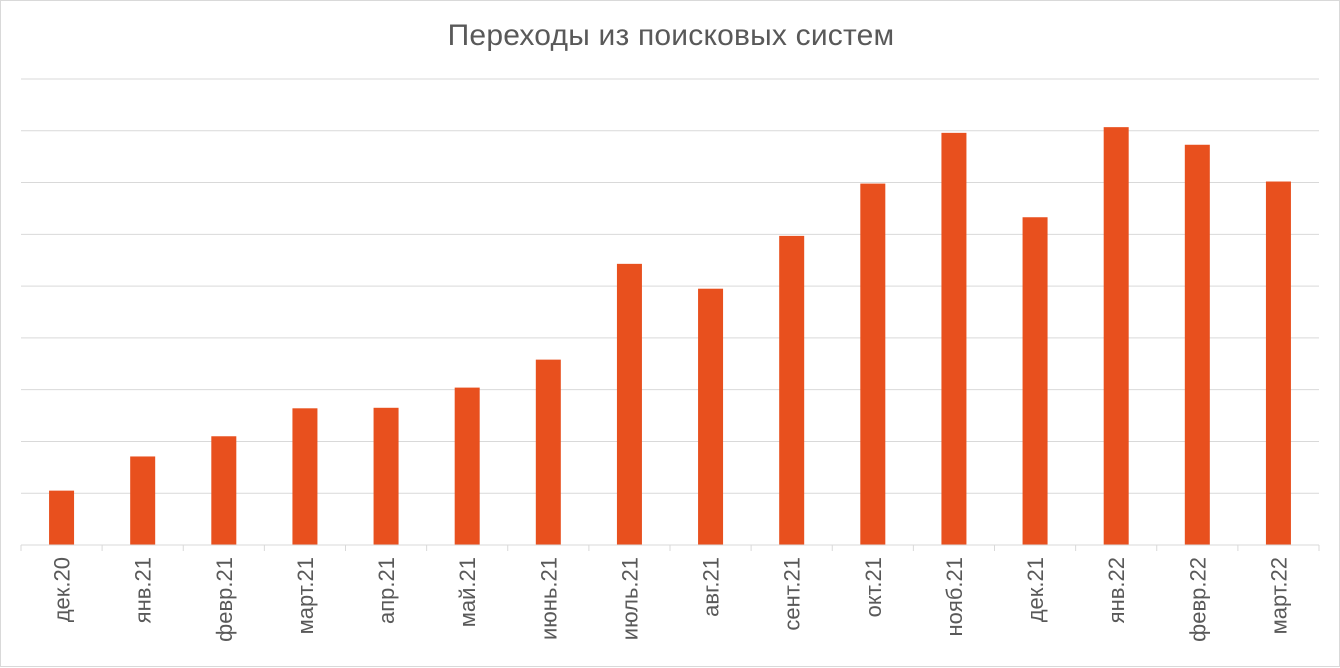  Describe the element at coordinates (548, 598) in the screenshot. I see `x-tick-label: июнь.21` at that location.